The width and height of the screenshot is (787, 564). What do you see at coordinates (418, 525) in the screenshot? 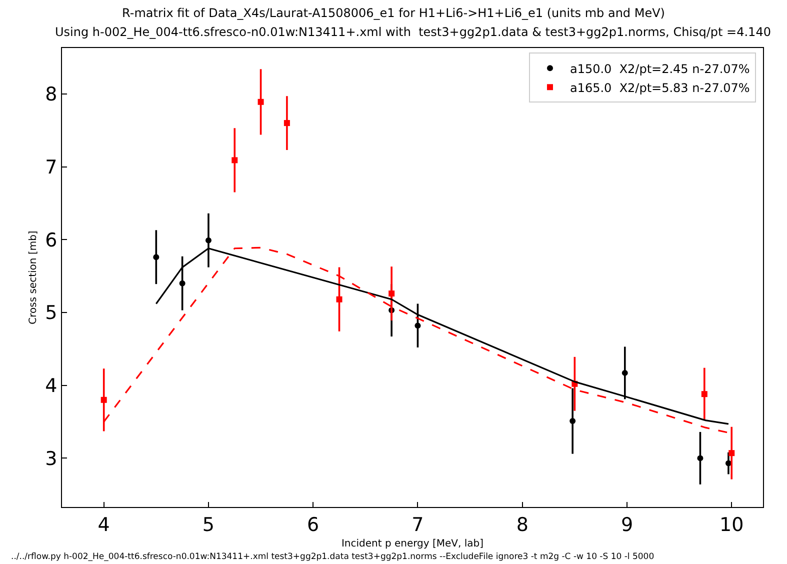
I see `x-tick-label: 7` at bounding box center [418, 525].